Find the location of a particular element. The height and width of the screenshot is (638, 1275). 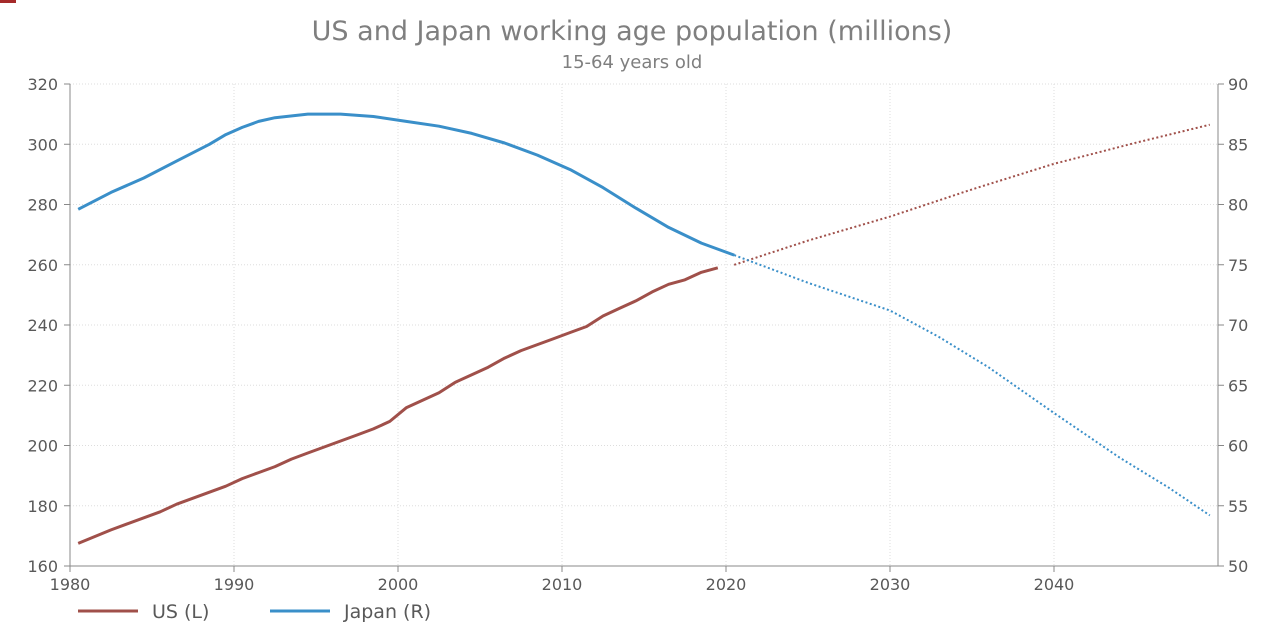

x-tick-label: 1990 is located at coordinates (234, 584).